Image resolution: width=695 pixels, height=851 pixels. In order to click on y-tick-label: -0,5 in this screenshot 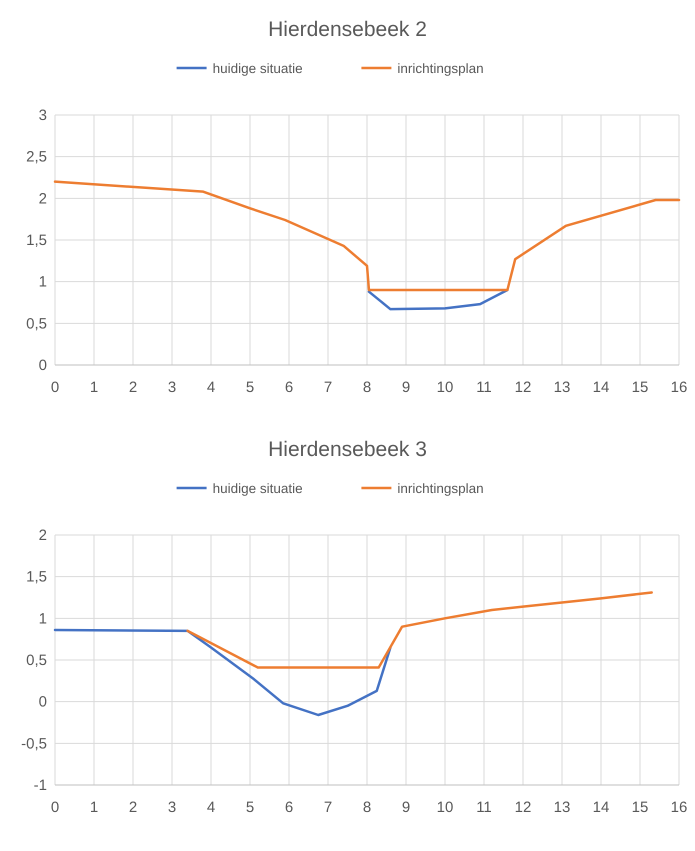, I will do `click(34, 743)`.